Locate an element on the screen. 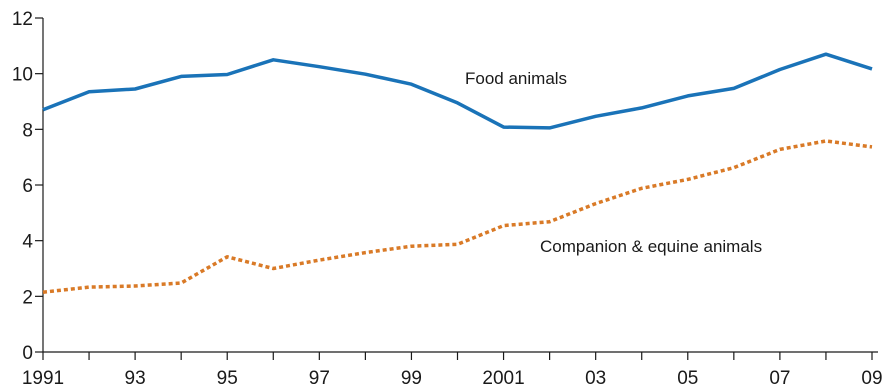 The height and width of the screenshot is (391, 890). y-tick-label: 4 is located at coordinates (27, 242).